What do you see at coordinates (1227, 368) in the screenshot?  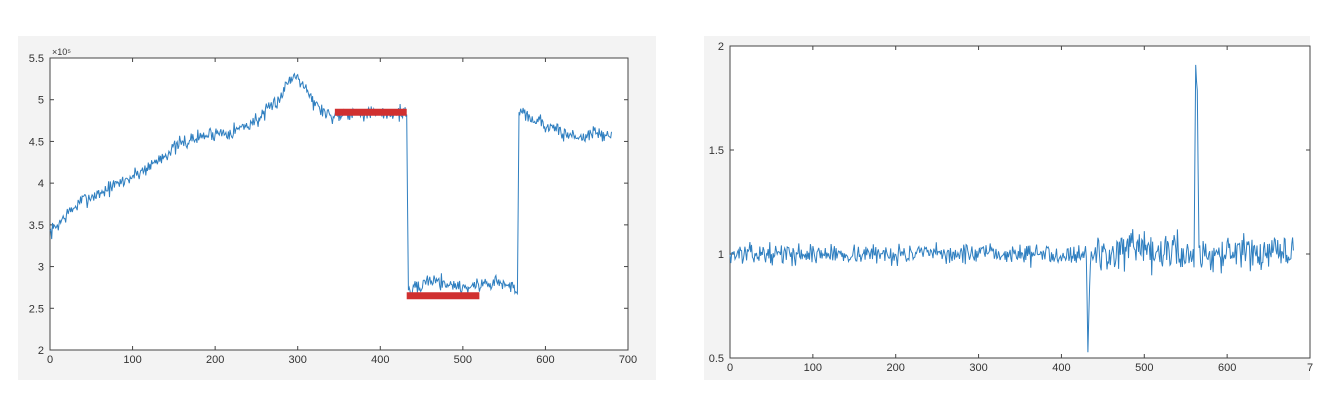 I see `right-chart-x-tick-label: 600` at bounding box center [1227, 368].